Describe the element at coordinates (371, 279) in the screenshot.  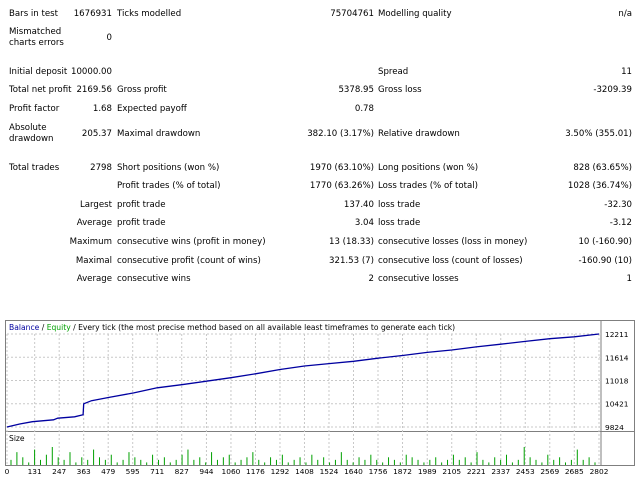
I see `average-consecutive-wins-value: 2` at that location.